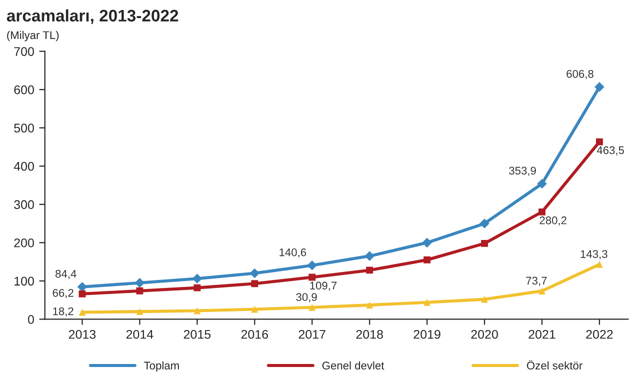 The width and height of the screenshot is (641, 380). I want to click on y-axis-title: (Milyar TL), so click(33, 36).